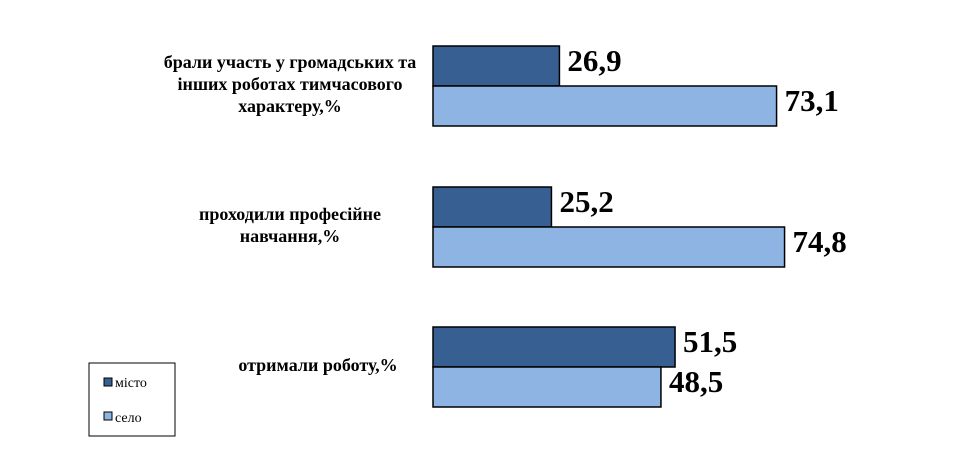  I want to click on category-label-2: отримали роботу,%, so click(317, 365).